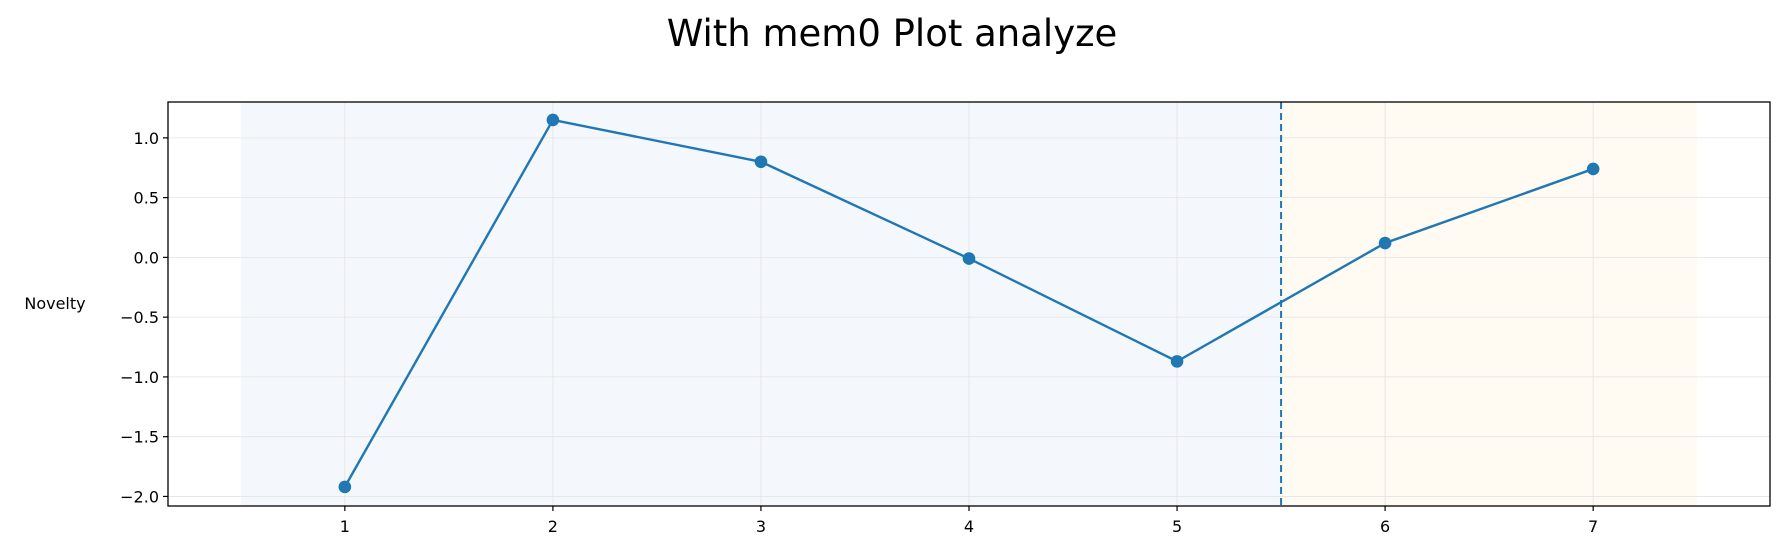 Image resolution: width=1785 pixels, height=558 pixels. What do you see at coordinates (969, 526) in the screenshot?
I see `x-tick-label: 4` at bounding box center [969, 526].